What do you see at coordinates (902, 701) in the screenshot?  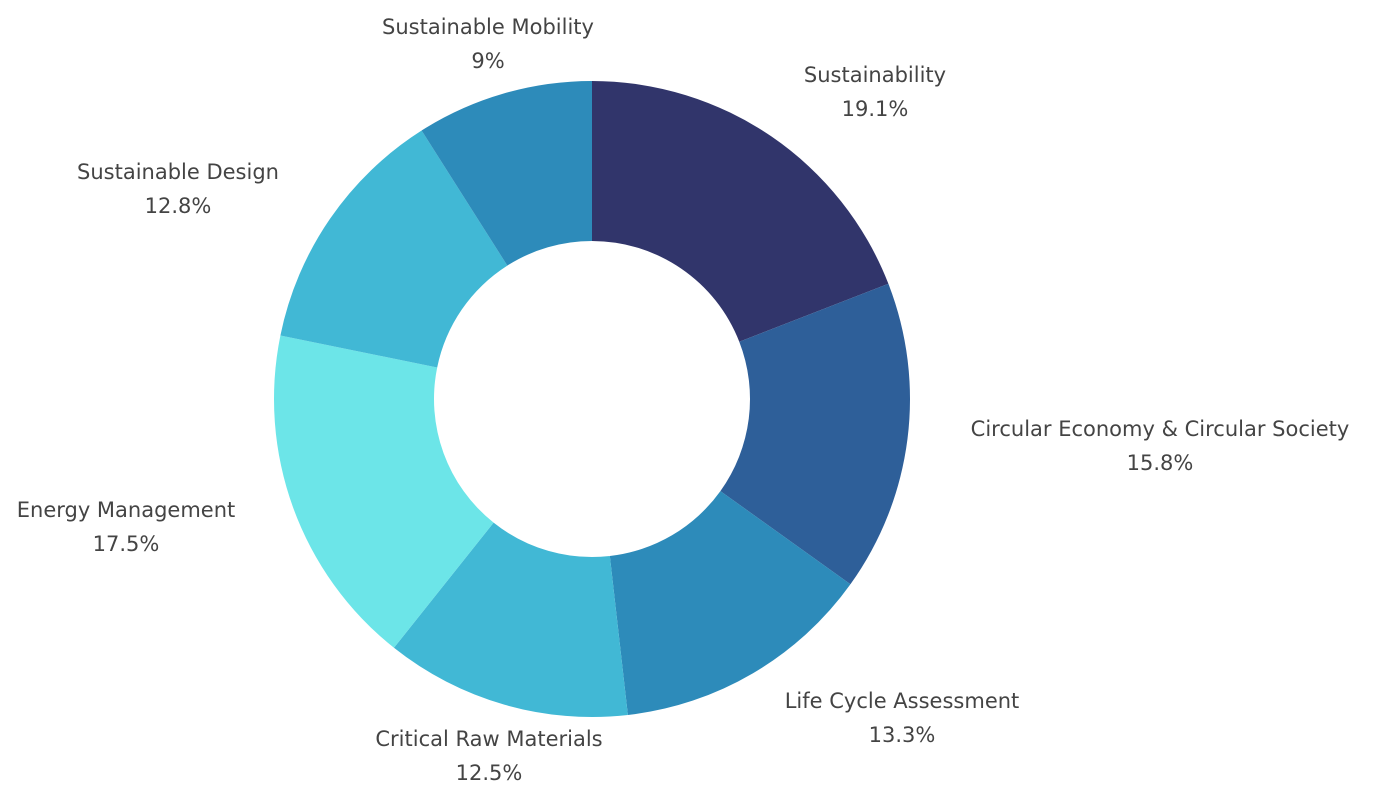 I see `slice-label: Life Cycle Assessment` at bounding box center [902, 701].